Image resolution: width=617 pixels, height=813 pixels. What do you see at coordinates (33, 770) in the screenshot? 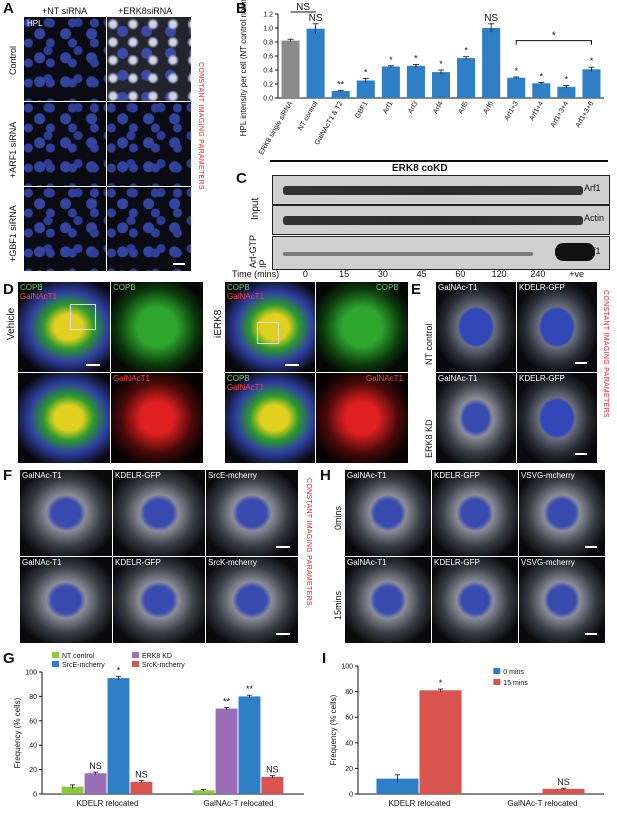
I see `y-tick-label: 20` at bounding box center [33, 770].